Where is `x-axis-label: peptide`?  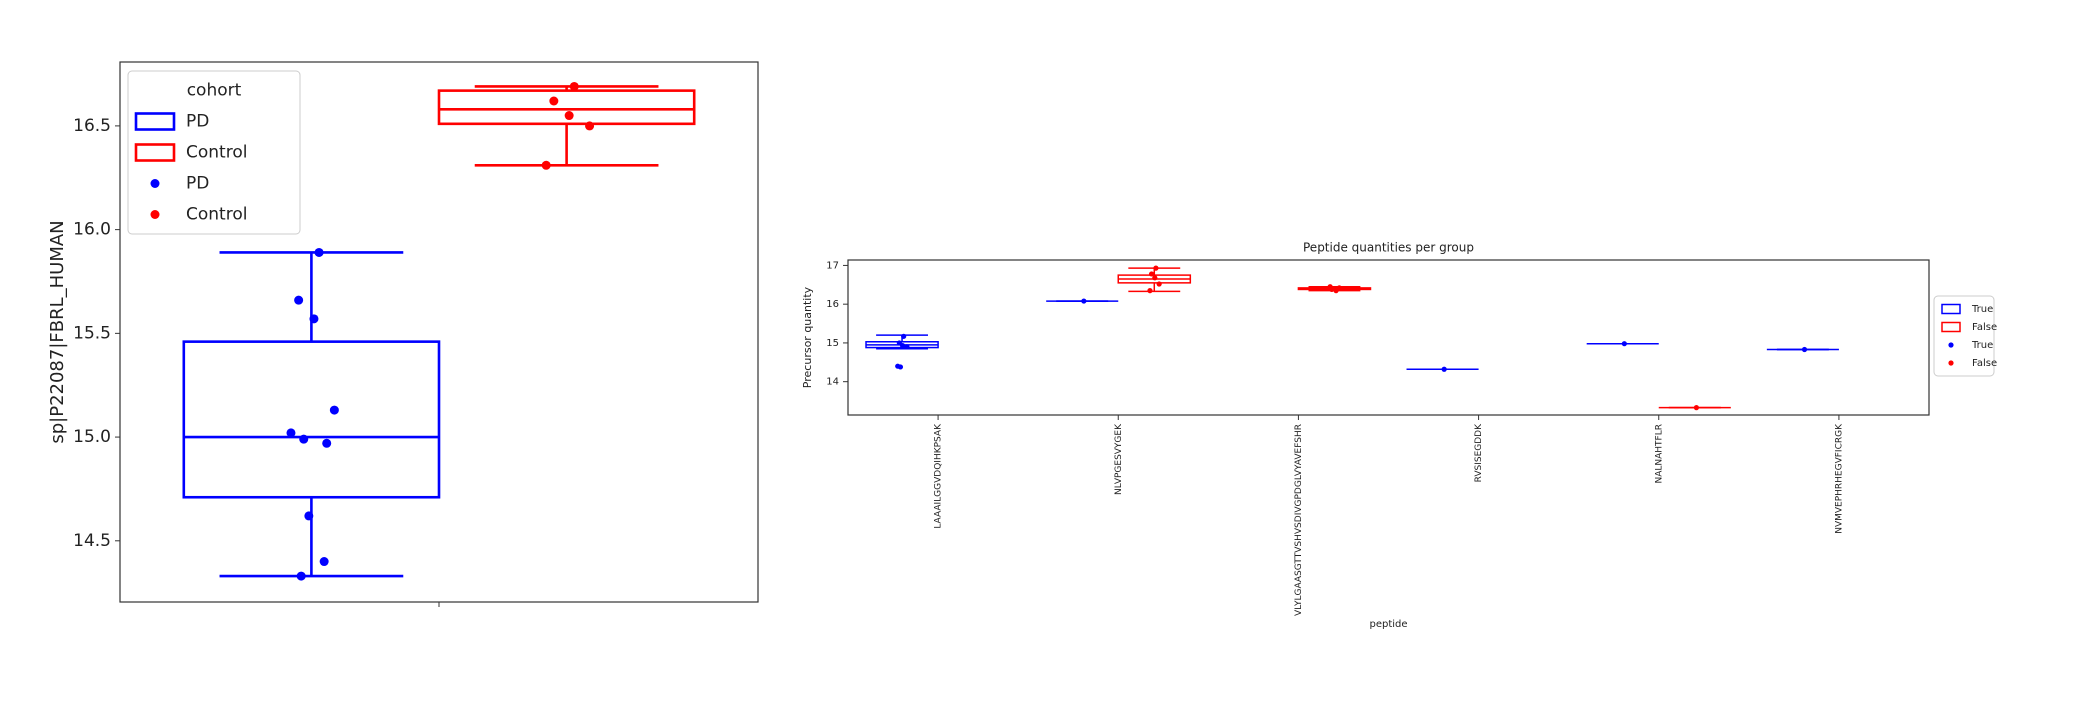
x-axis-label: peptide is located at coordinates (1388, 624).